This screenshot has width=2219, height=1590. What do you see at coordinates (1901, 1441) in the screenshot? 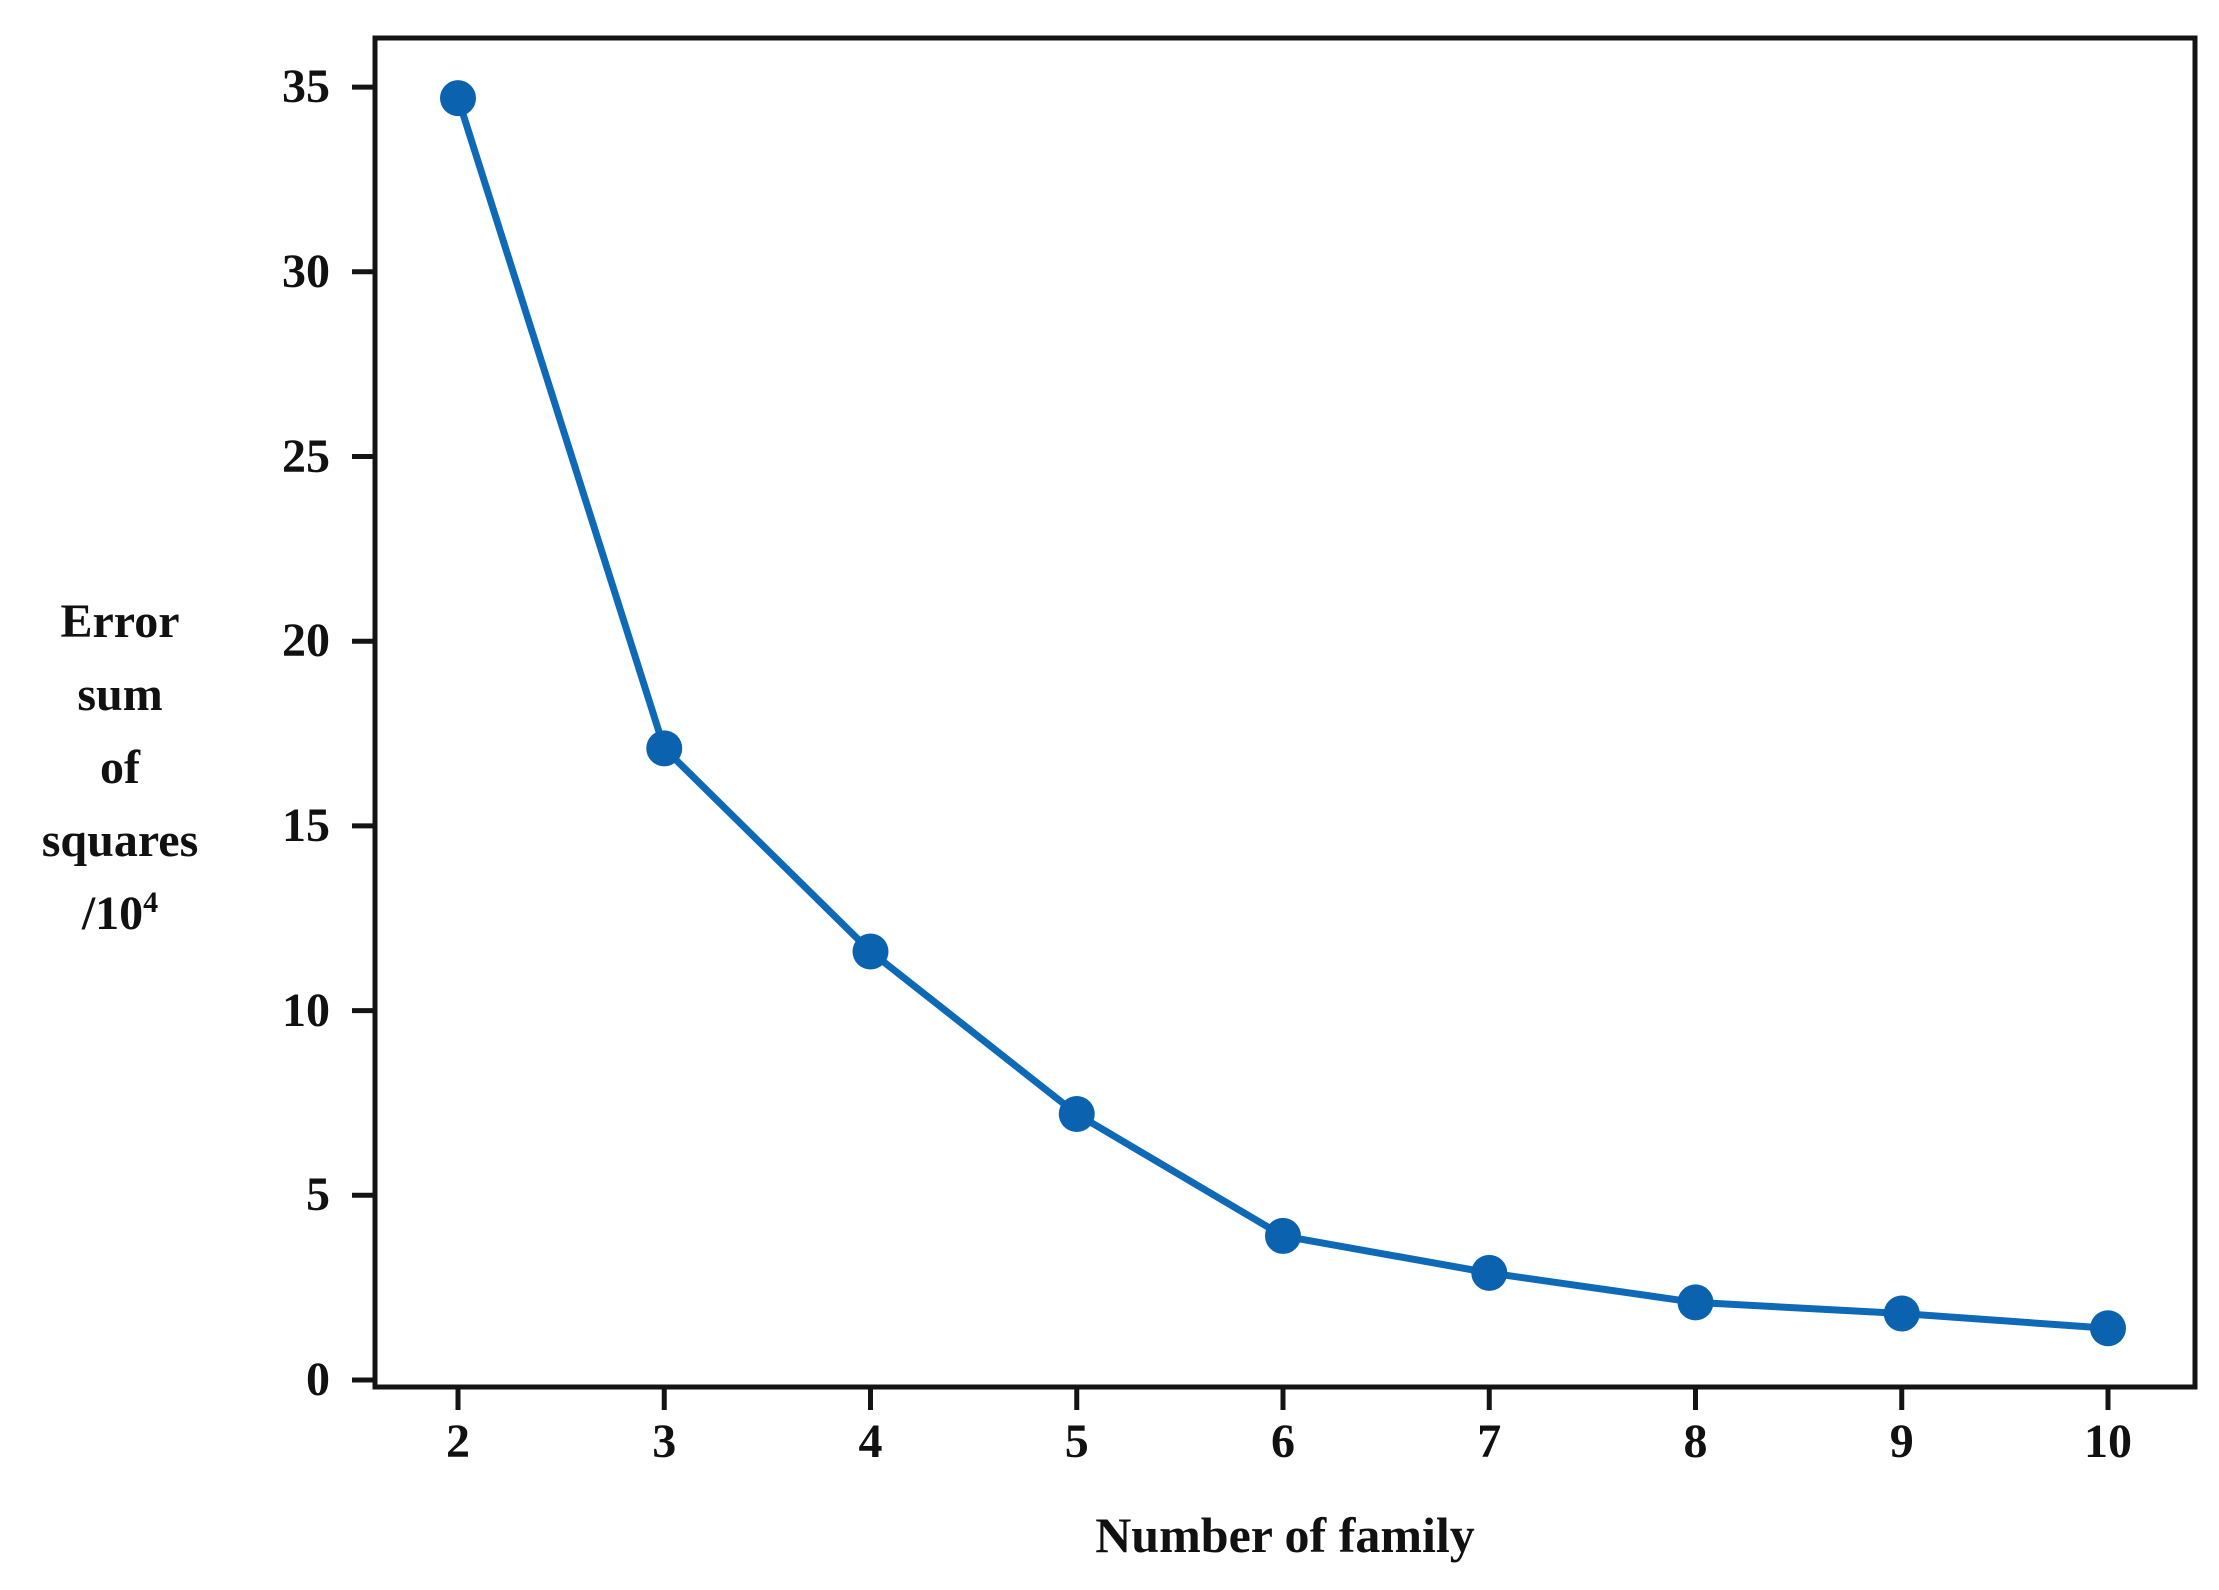
I see `x-tick-label: 9` at bounding box center [1901, 1441].